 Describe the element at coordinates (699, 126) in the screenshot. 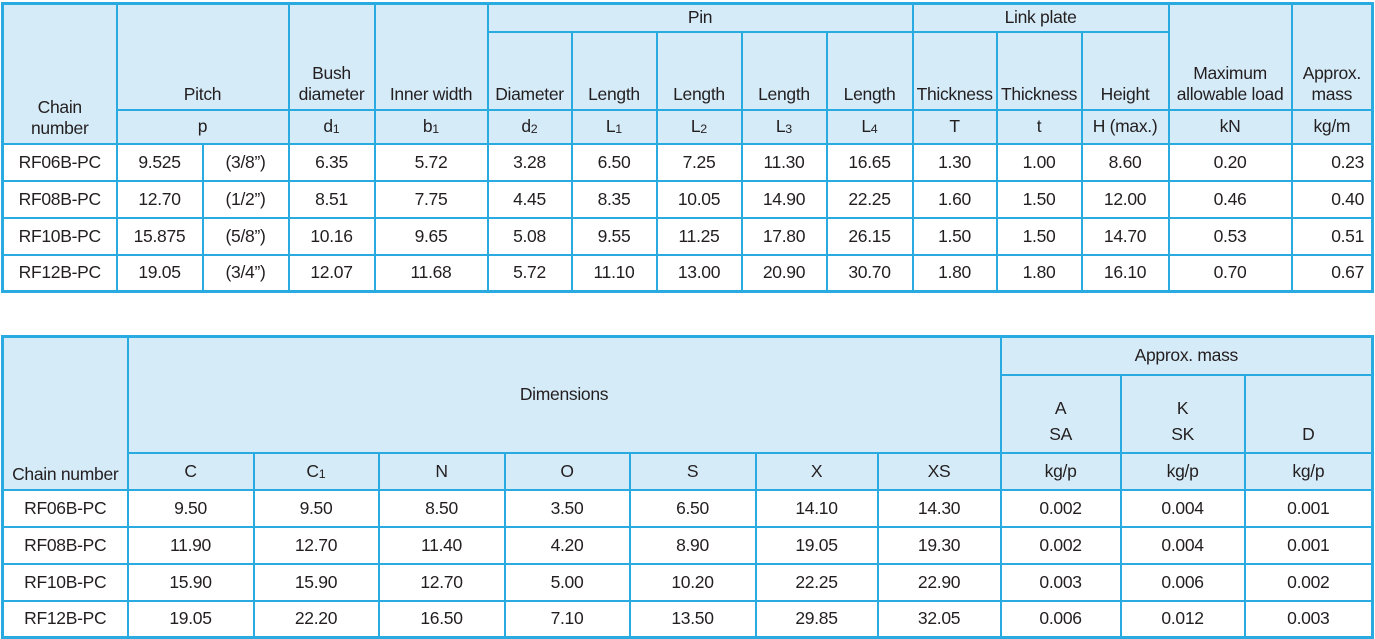

I see `symbol-L2: L2` at that location.